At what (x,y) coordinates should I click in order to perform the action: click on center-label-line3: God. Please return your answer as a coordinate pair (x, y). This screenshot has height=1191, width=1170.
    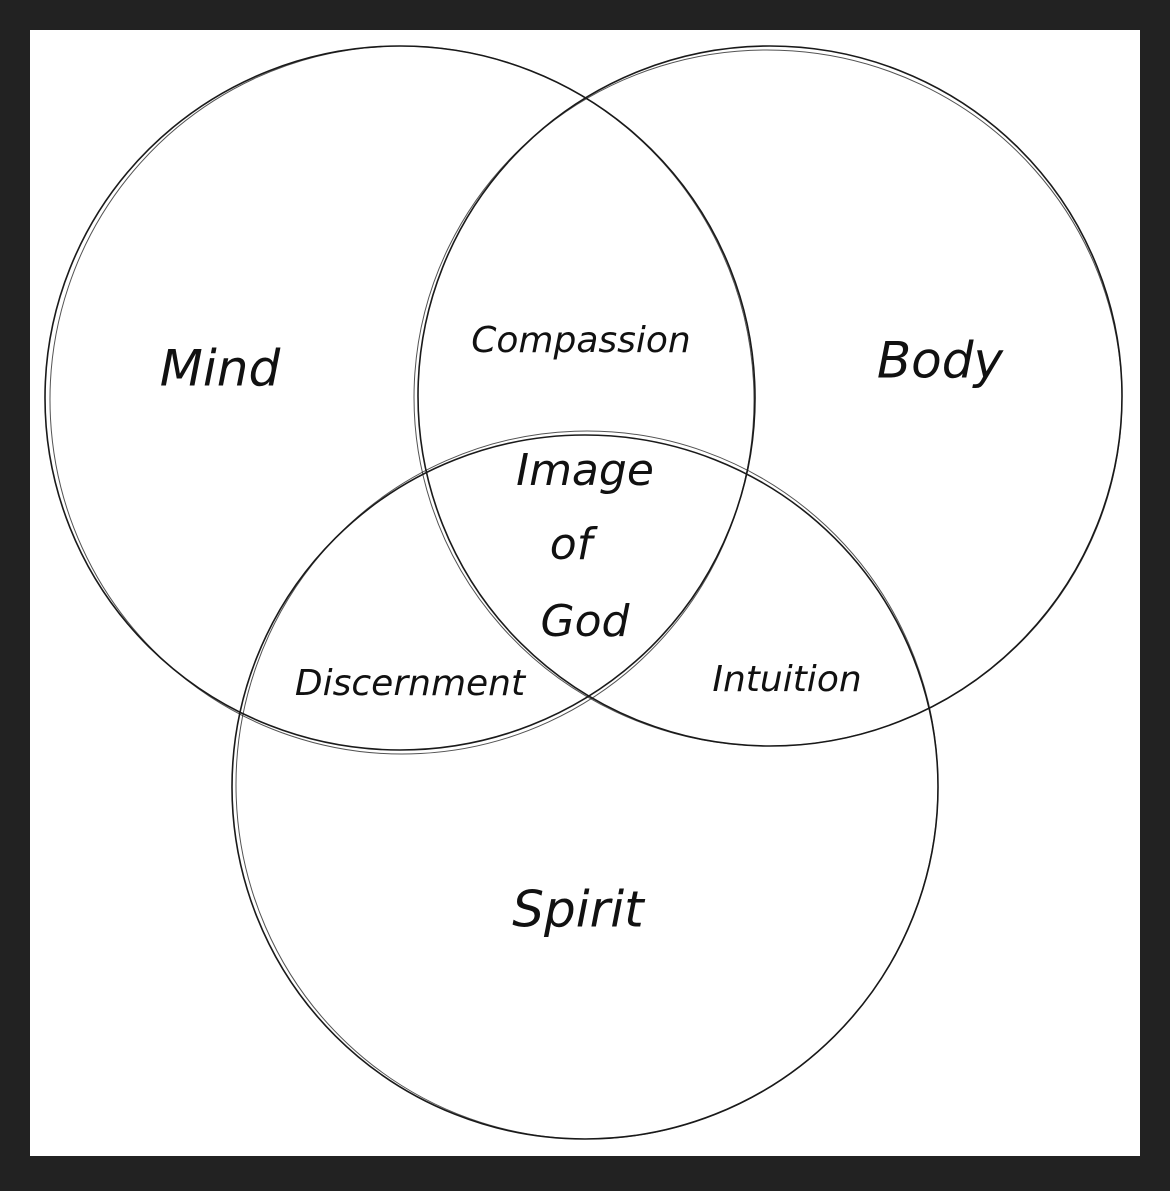
    Looking at the image, I should click on (586, 621).